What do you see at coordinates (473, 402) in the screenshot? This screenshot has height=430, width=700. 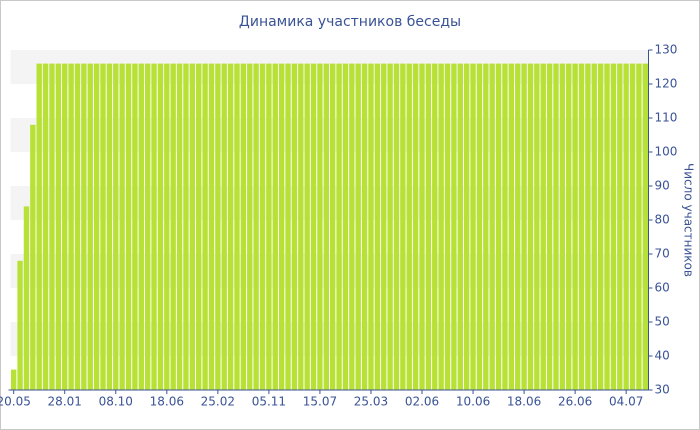 I see `x-tick-label: 10.06` at bounding box center [473, 402].